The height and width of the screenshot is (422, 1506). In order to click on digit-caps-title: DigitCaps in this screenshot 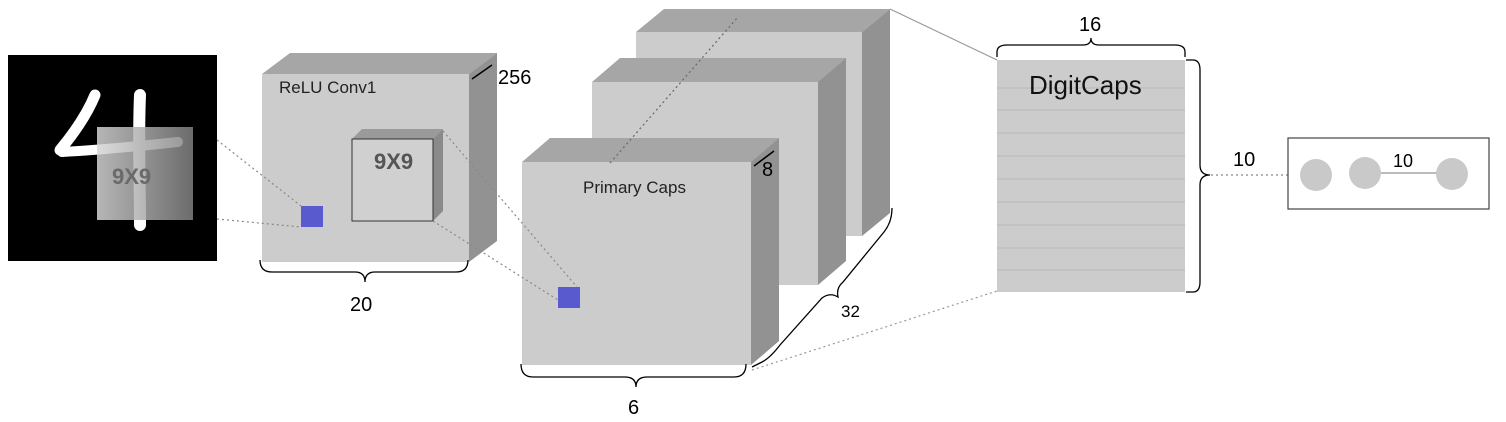, I will do `click(1085, 85)`.